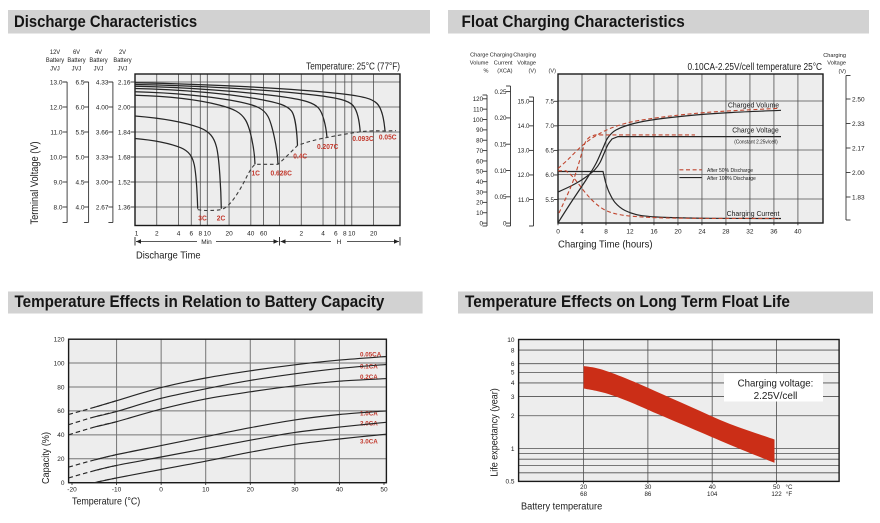  What do you see at coordinates (353, 66) in the screenshot?
I see `svg-text: Temperature: 25°C (77°F)` at bounding box center [353, 66].